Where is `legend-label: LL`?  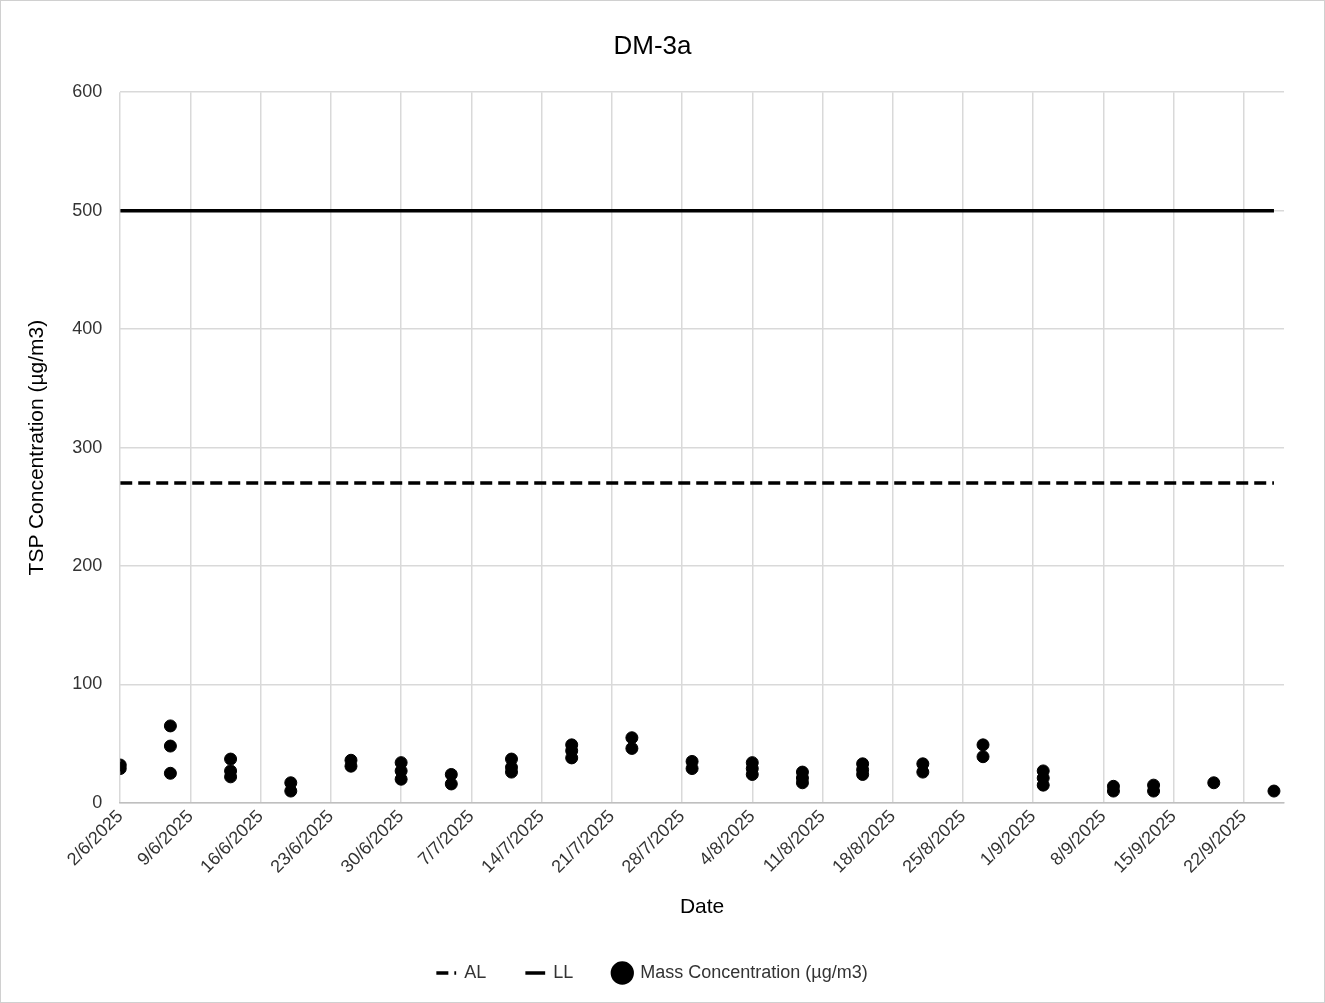
legend-label: LL is located at coordinates (563, 971).